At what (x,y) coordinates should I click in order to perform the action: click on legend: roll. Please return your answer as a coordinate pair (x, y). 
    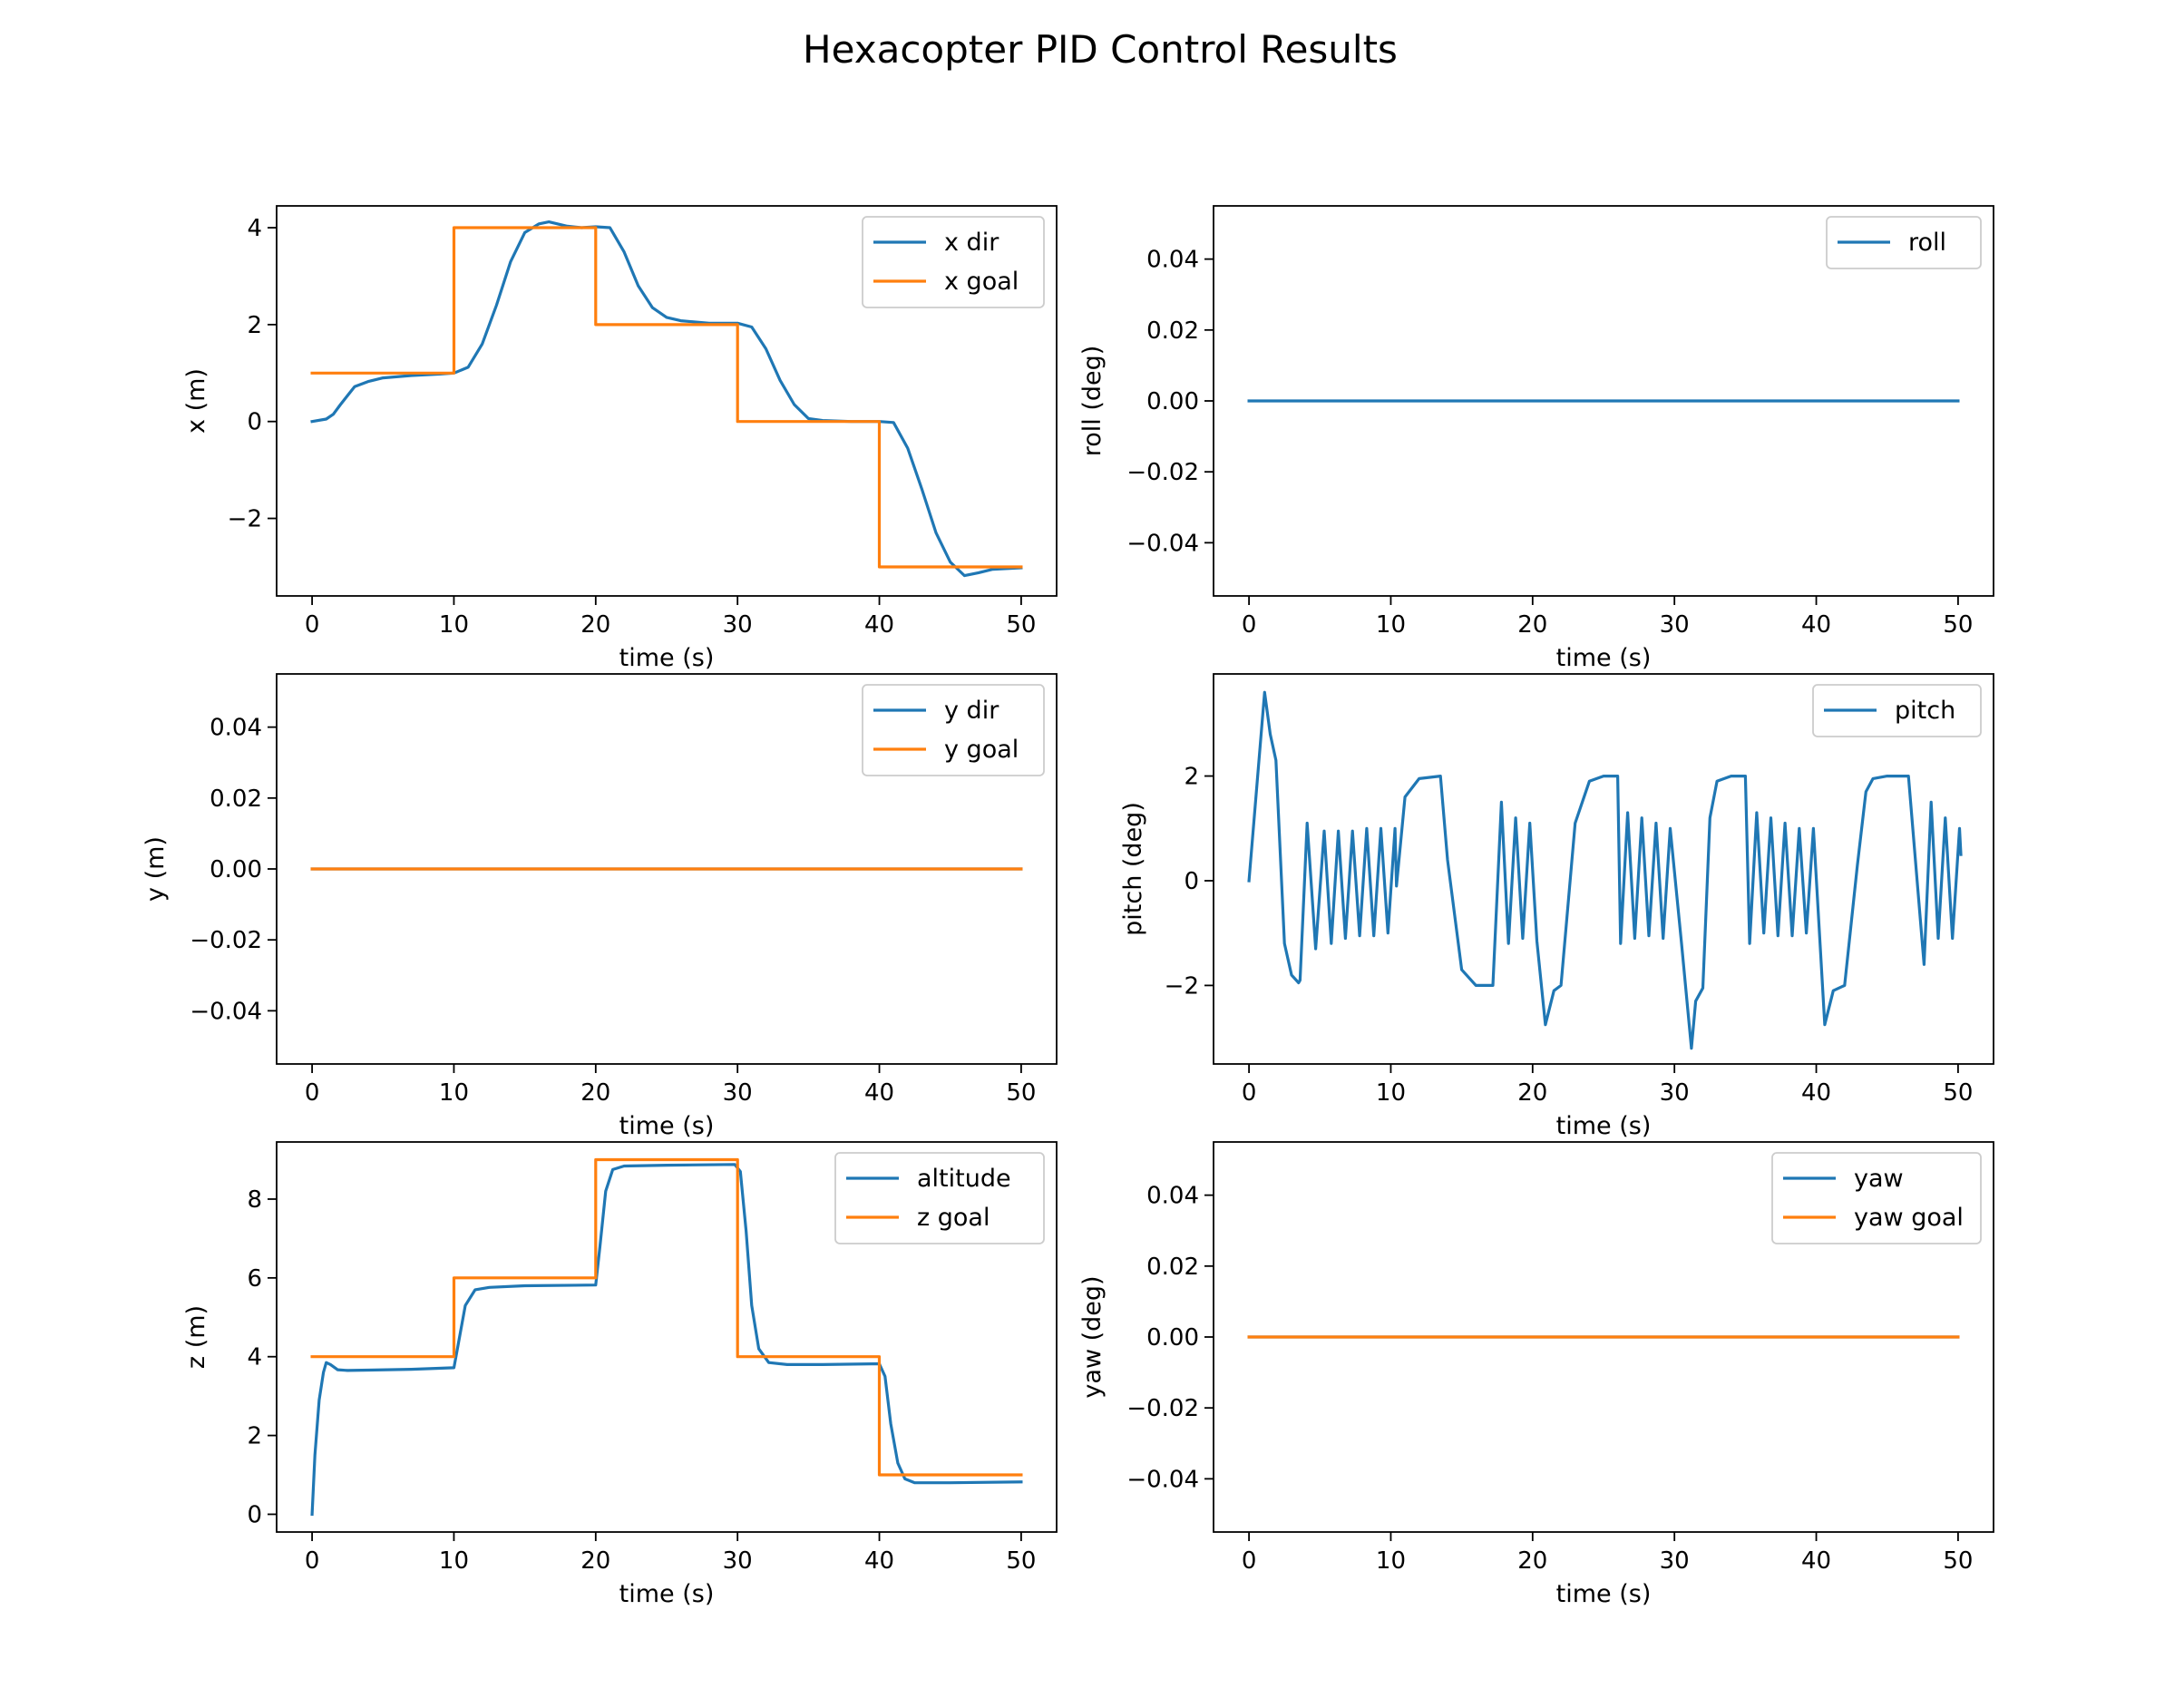
    Looking at the image, I should click on (1904, 242).